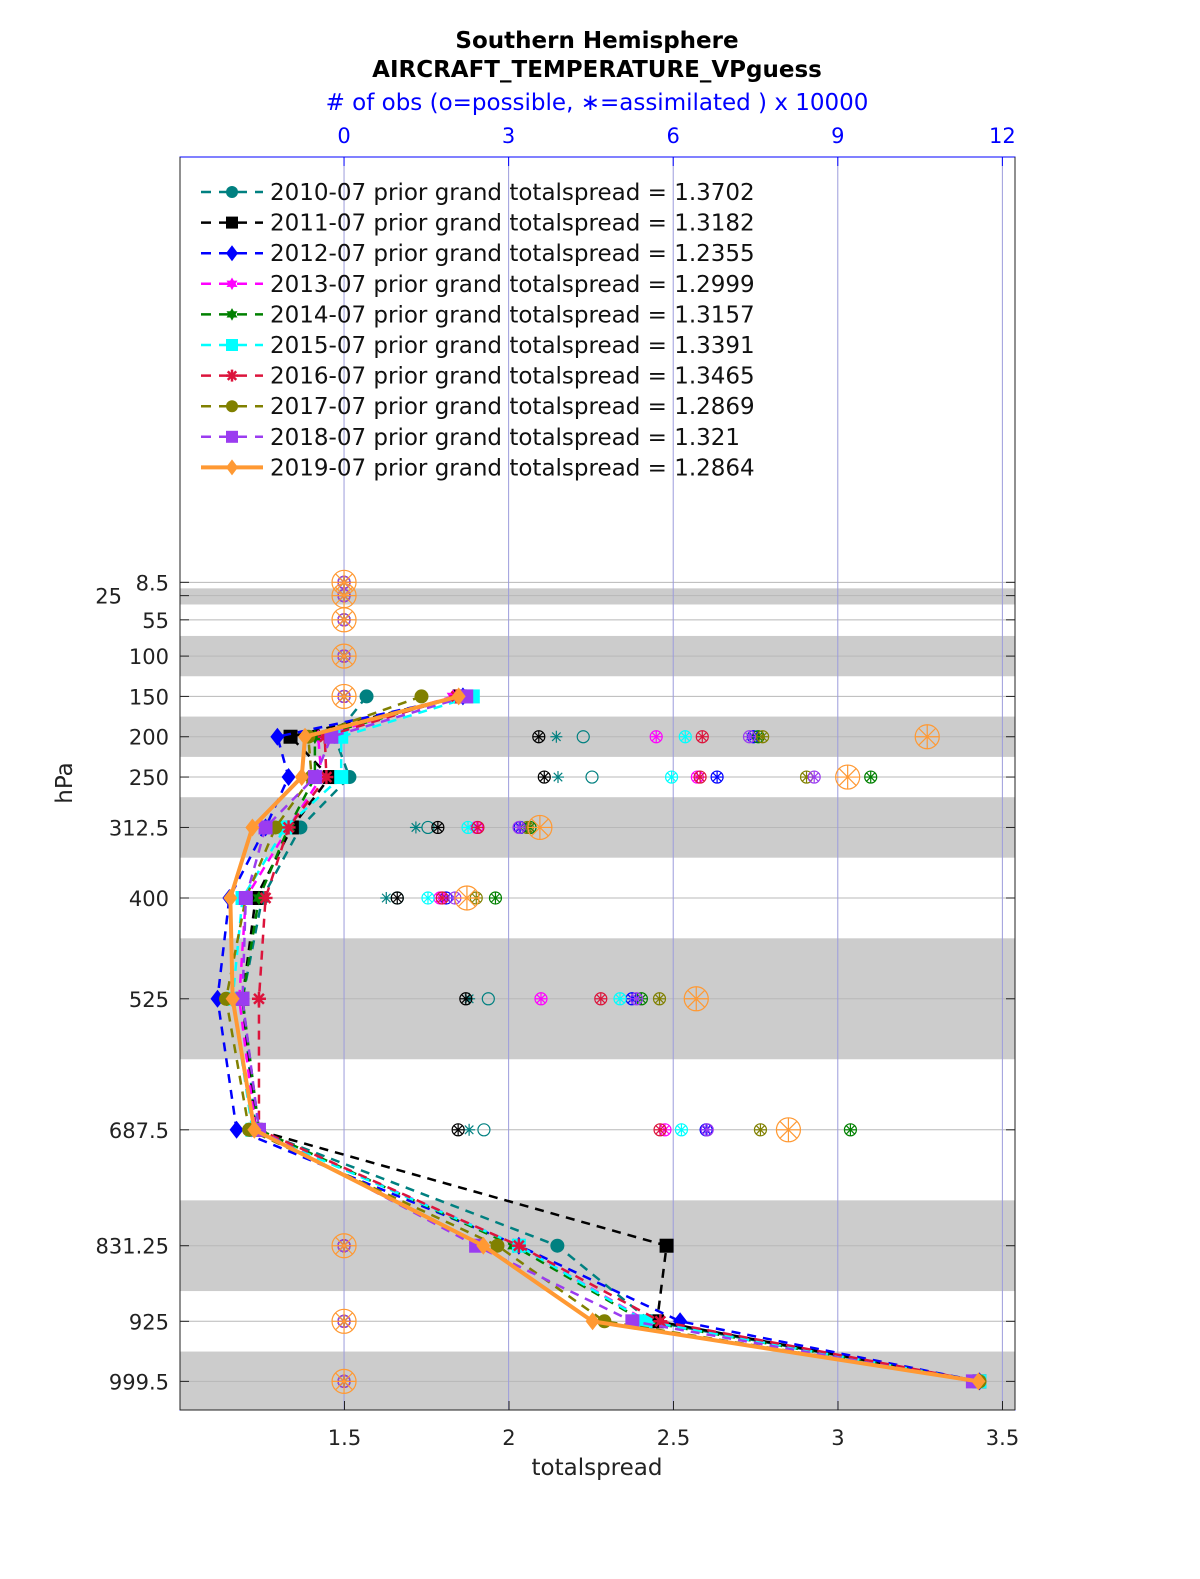  What do you see at coordinates (149, 657) in the screenshot?
I see `y-tick-label: 100` at bounding box center [149, 657].